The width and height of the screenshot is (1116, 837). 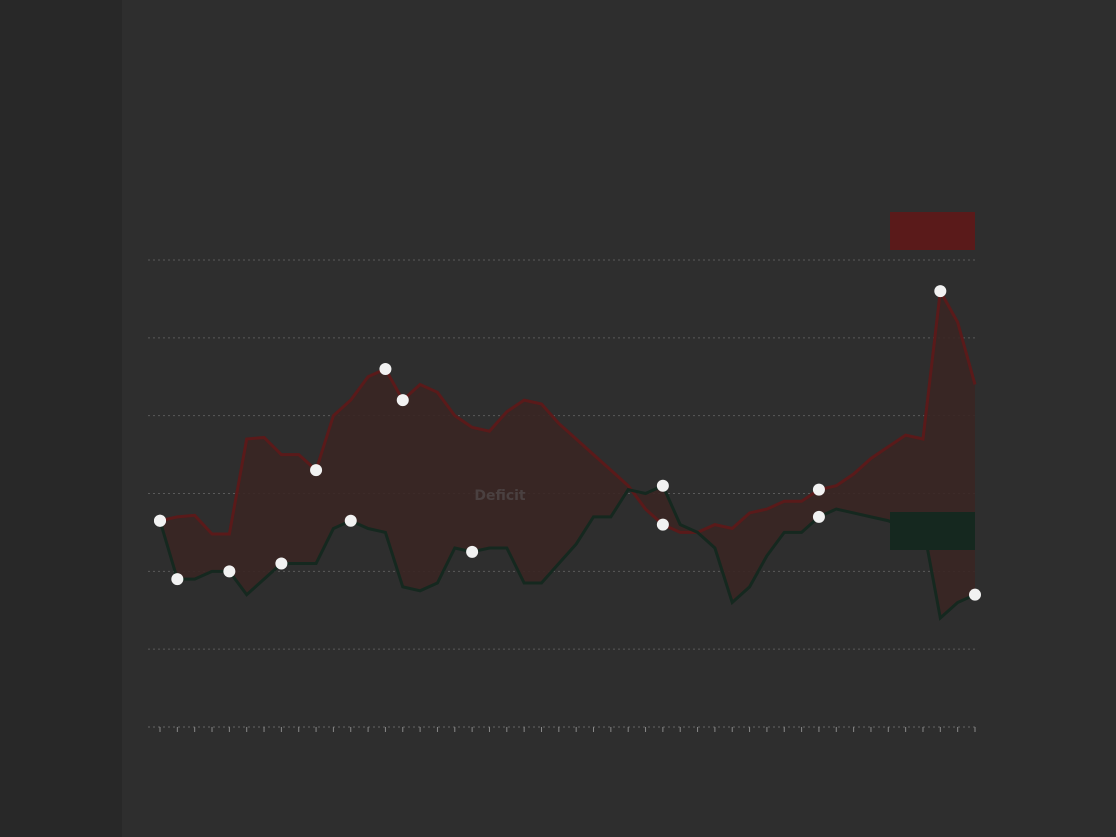 What do you see at coordinates (500, 496) in the screenshot?
I see `area-fill-label: Deficit` at bounding box center [500, 496].